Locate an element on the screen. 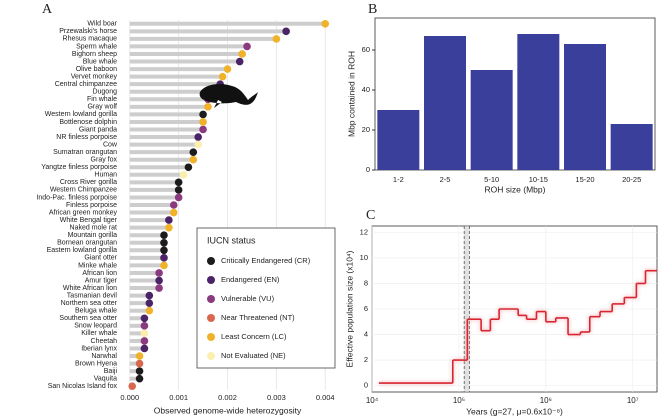  category-label: Gray fox is located at coordinates (104, 160).